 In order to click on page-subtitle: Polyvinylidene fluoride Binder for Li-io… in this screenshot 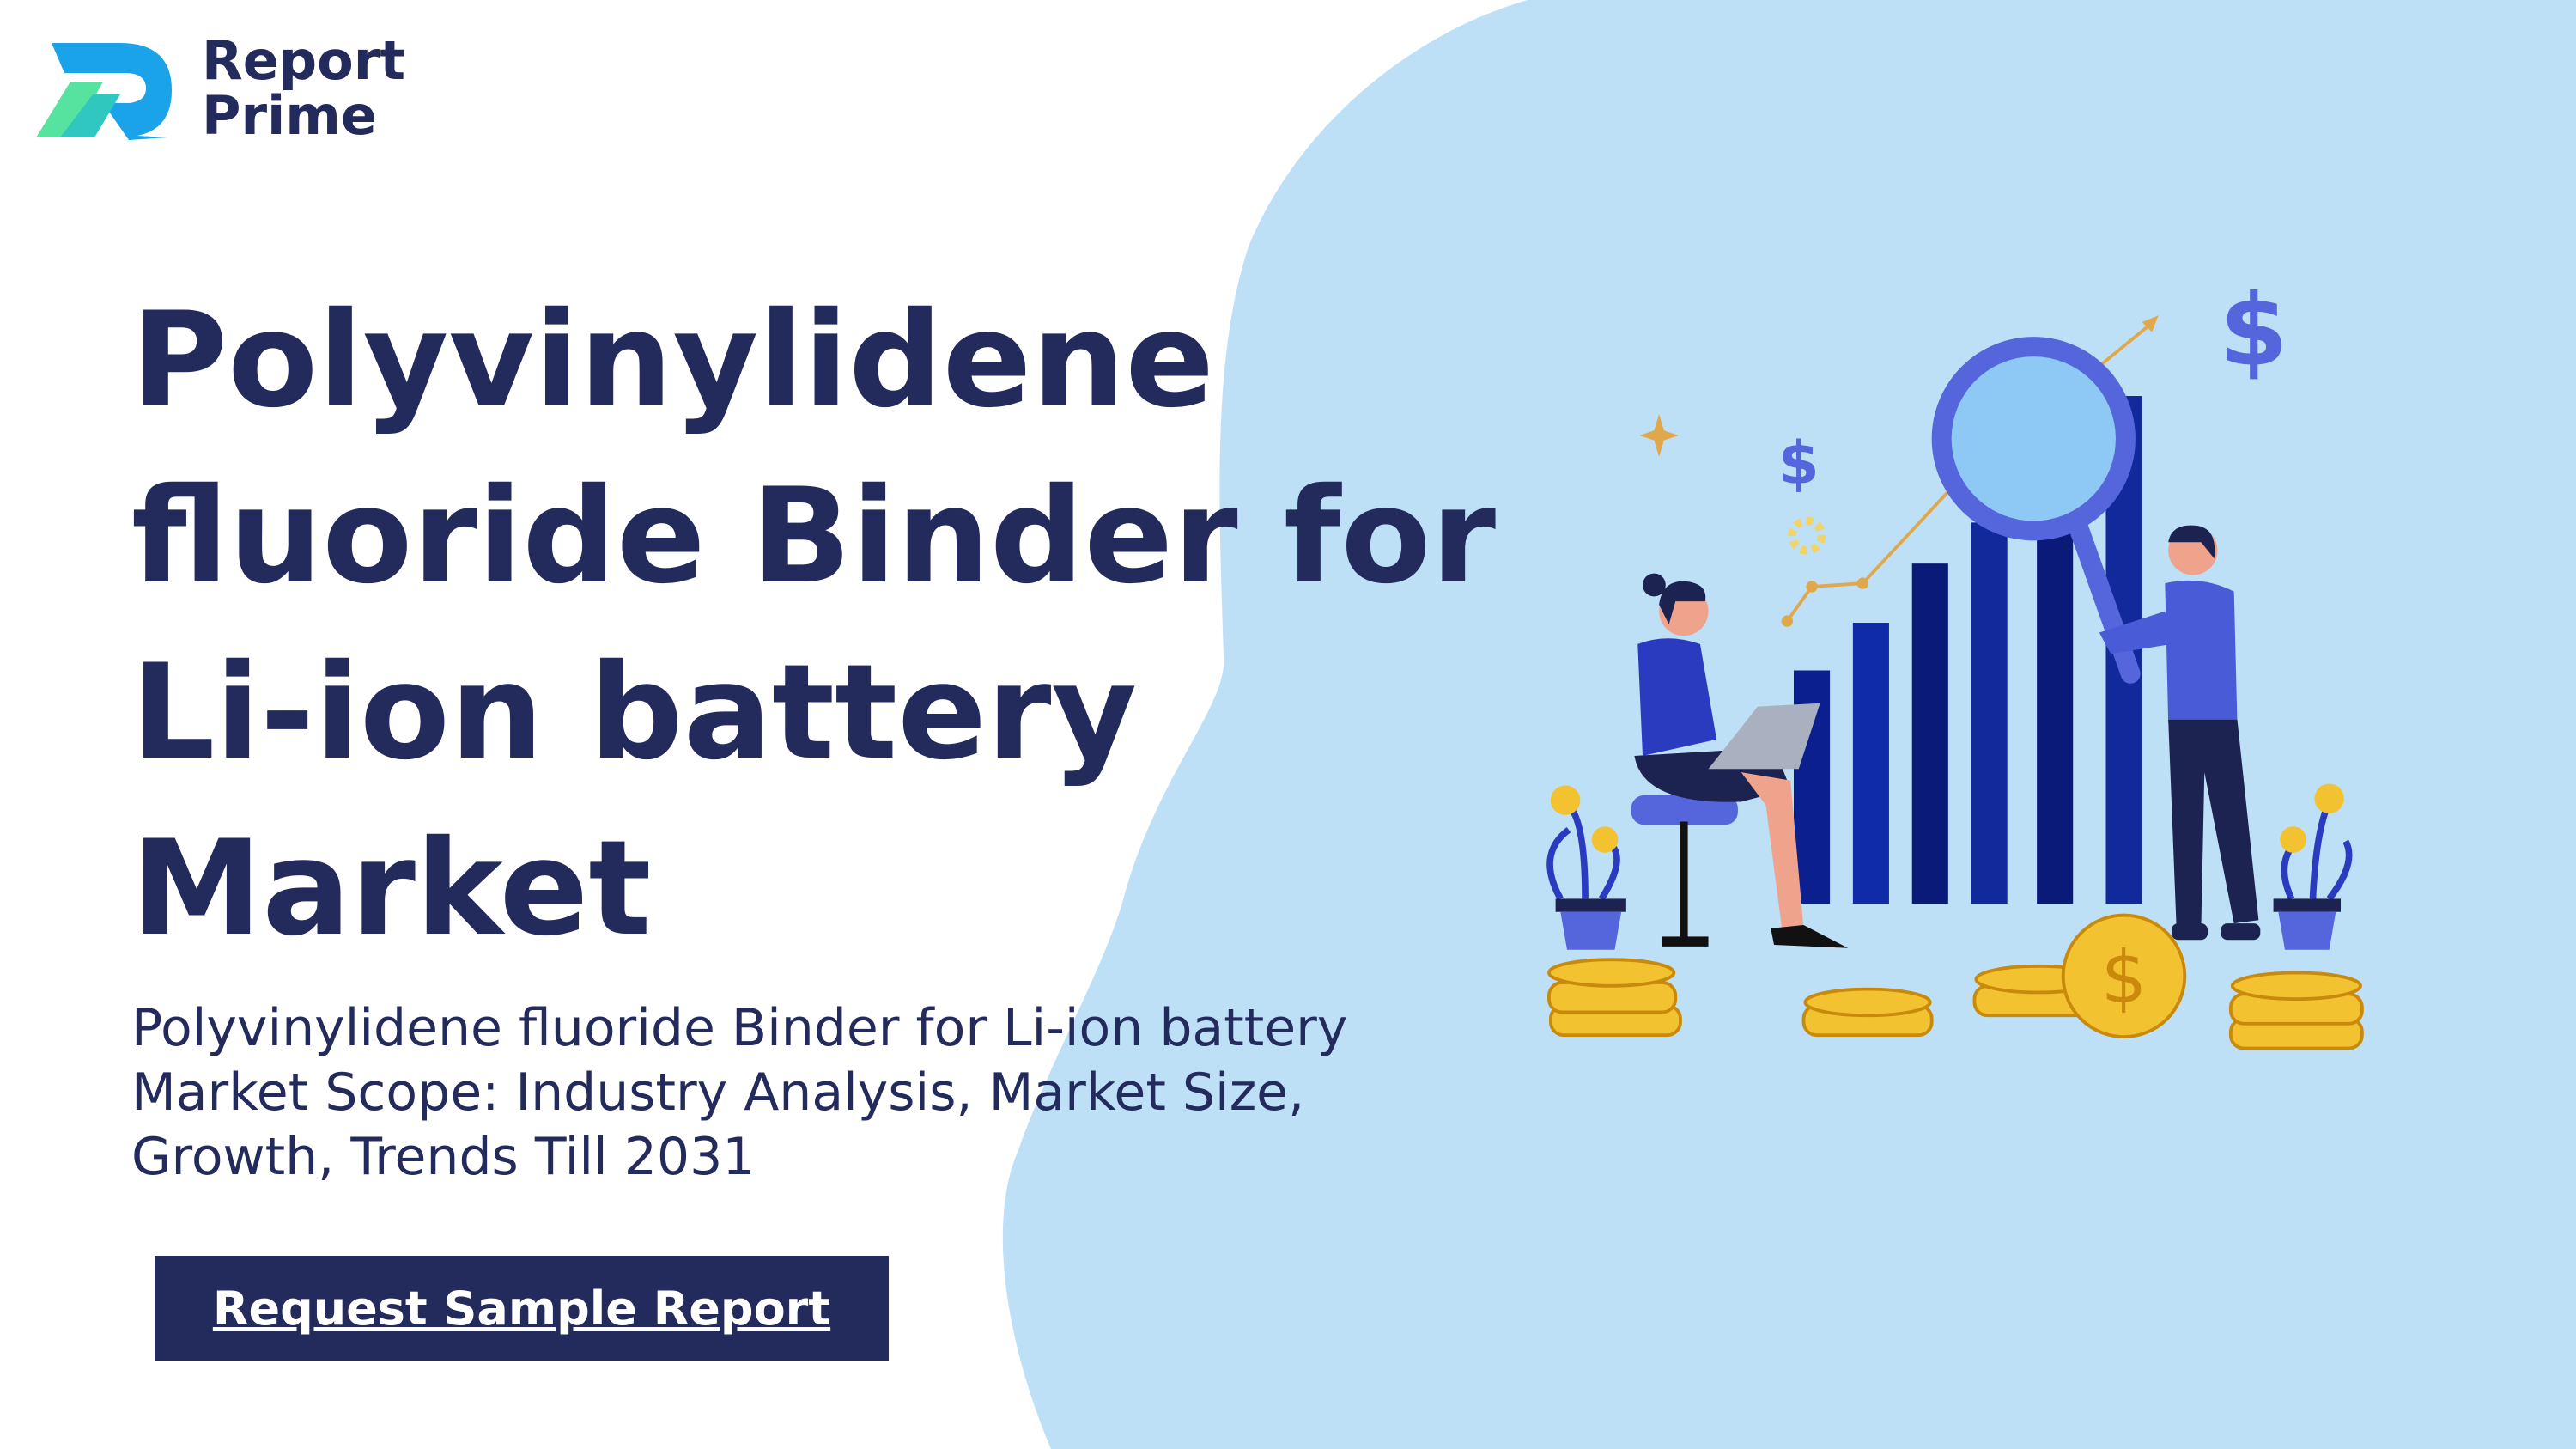, I will do `click(739, 1092)`.